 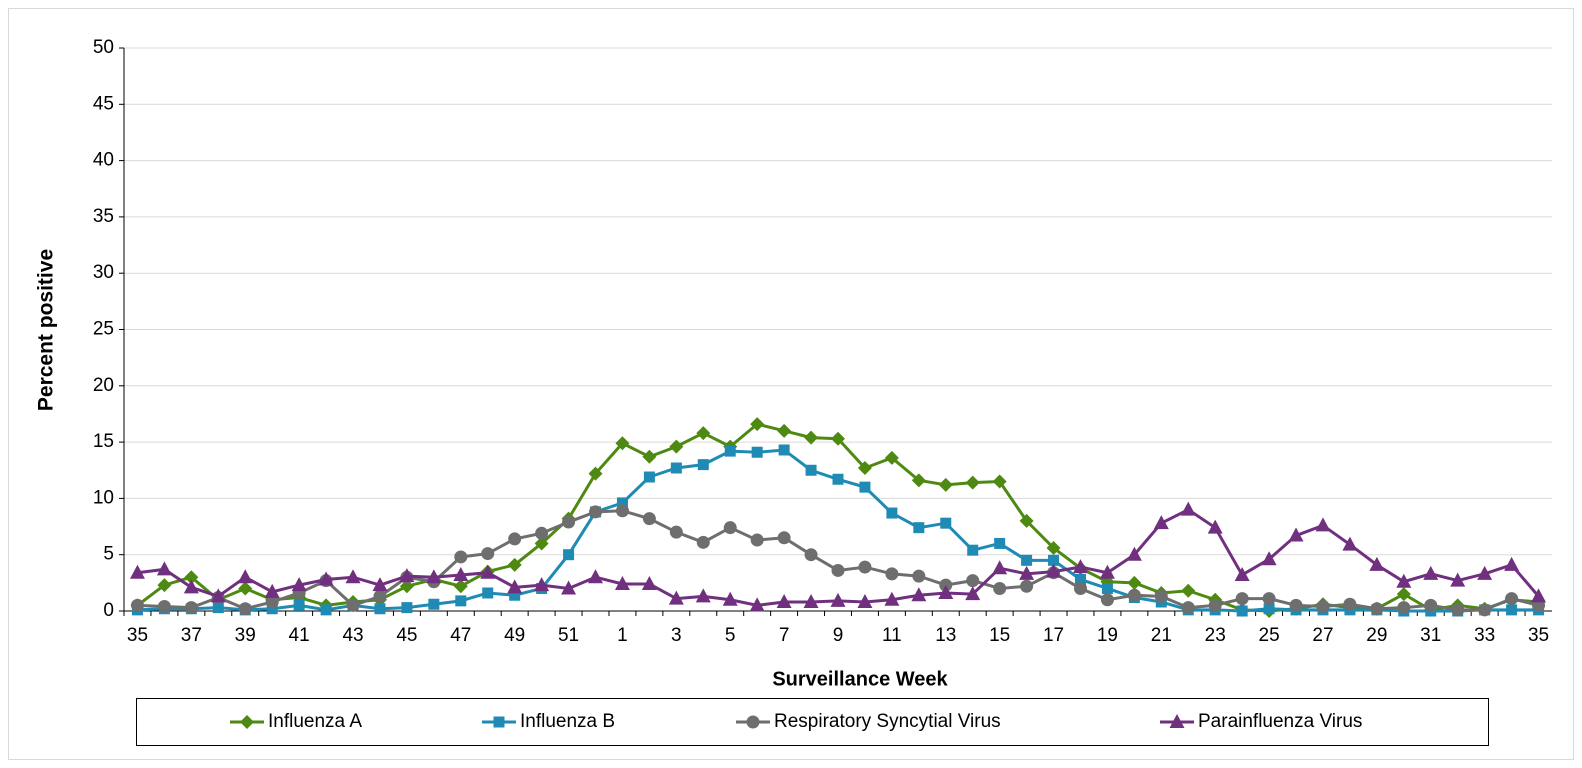 What do you see at coordinates (730, 635) in the screenshot?
I see `x-tick-label: 5` at bounding box center [730, 635].